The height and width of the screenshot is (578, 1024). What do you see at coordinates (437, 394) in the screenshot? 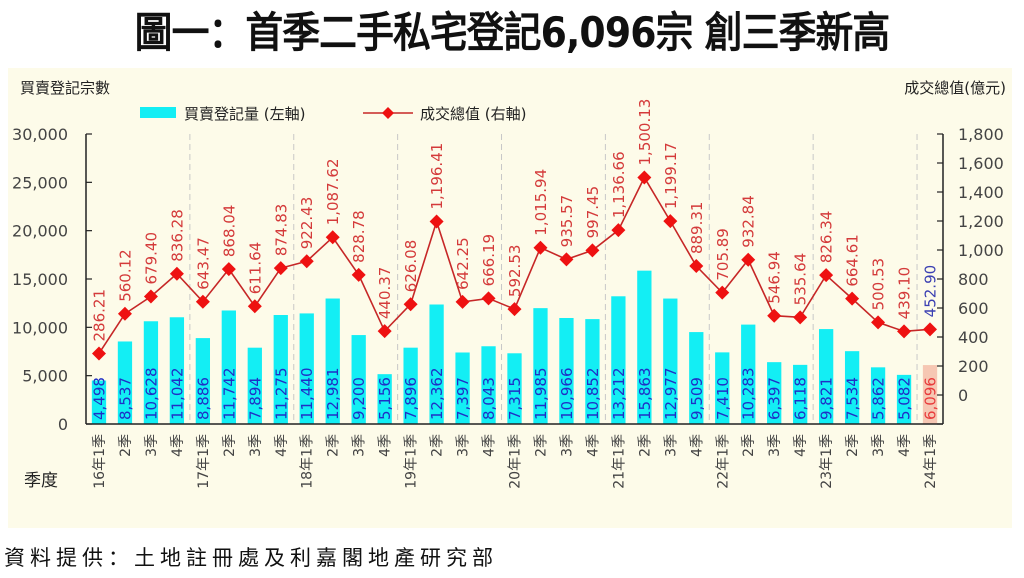
I see `bar-label: 12,362` at bounding box center [437, 394].